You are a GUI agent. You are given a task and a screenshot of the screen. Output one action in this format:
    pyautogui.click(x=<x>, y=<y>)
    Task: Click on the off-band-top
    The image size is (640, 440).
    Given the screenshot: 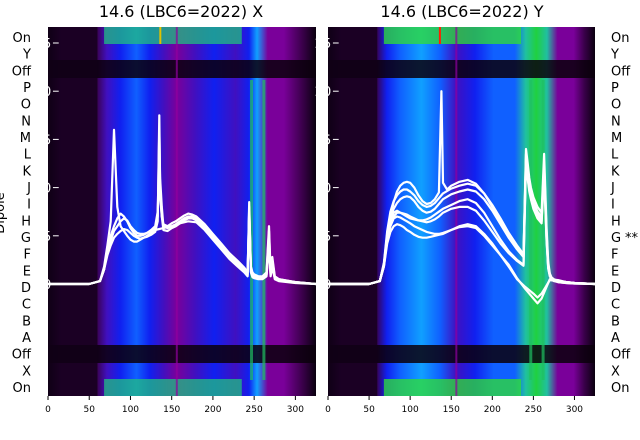 What is the action you would take?
    pyautogui.click(x=461, y=69)
    